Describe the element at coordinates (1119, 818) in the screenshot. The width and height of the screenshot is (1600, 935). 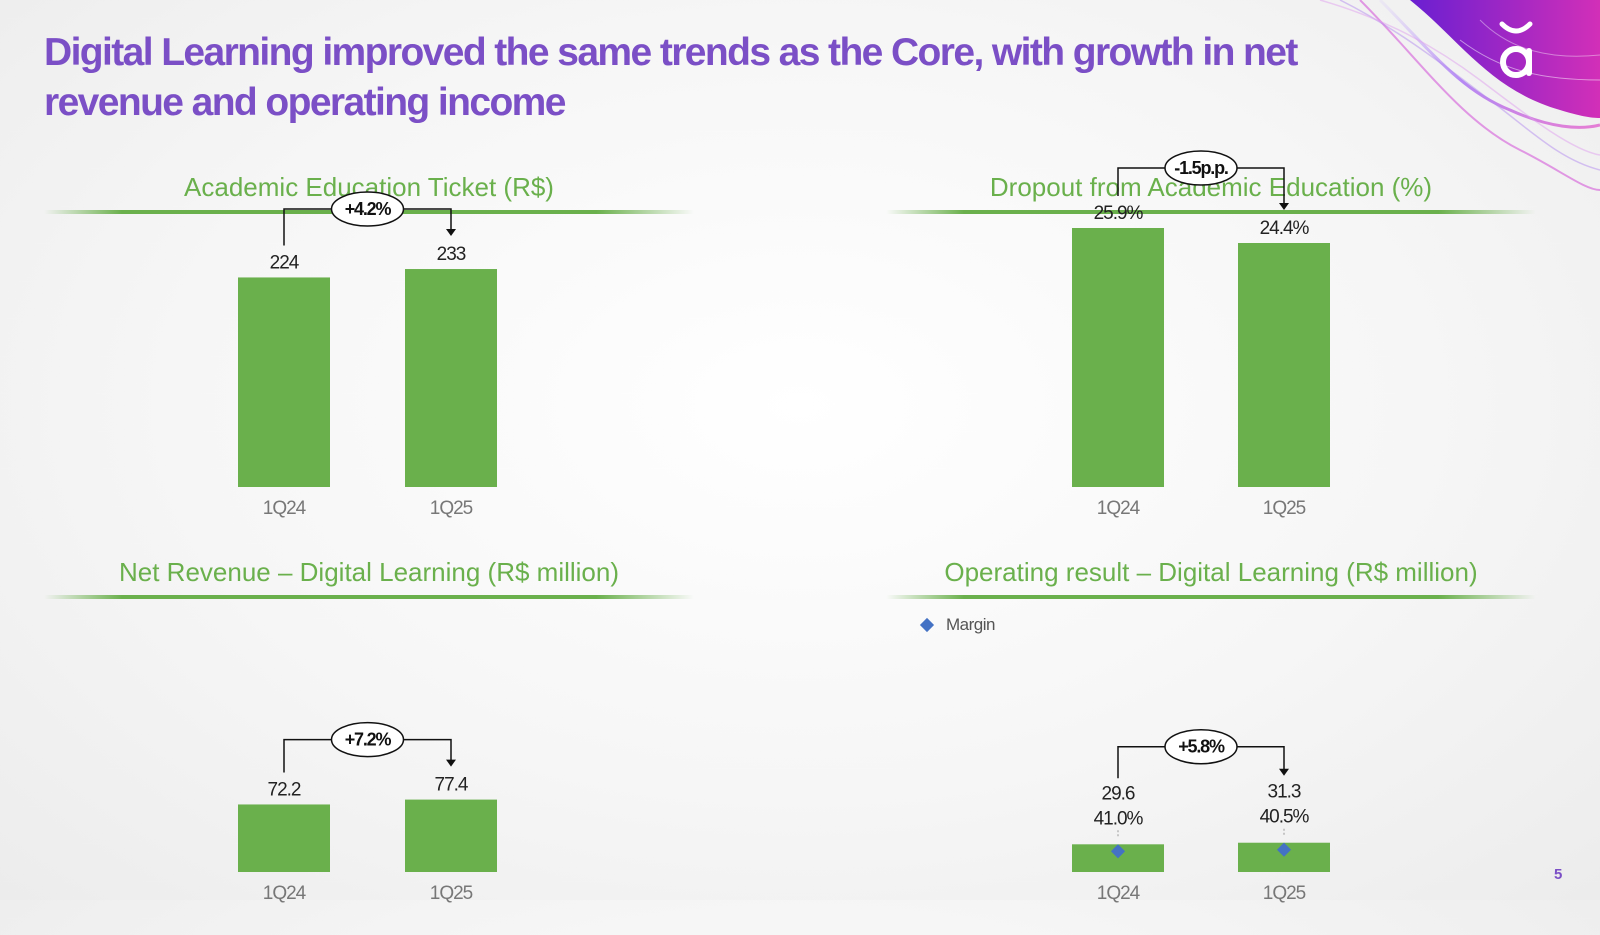
I see `data-label-margin: 41.0%` at that location.